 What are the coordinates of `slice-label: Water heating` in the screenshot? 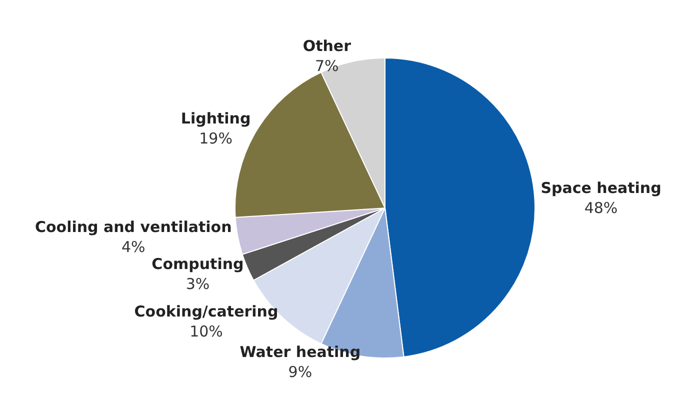 It's located at (300, 352).